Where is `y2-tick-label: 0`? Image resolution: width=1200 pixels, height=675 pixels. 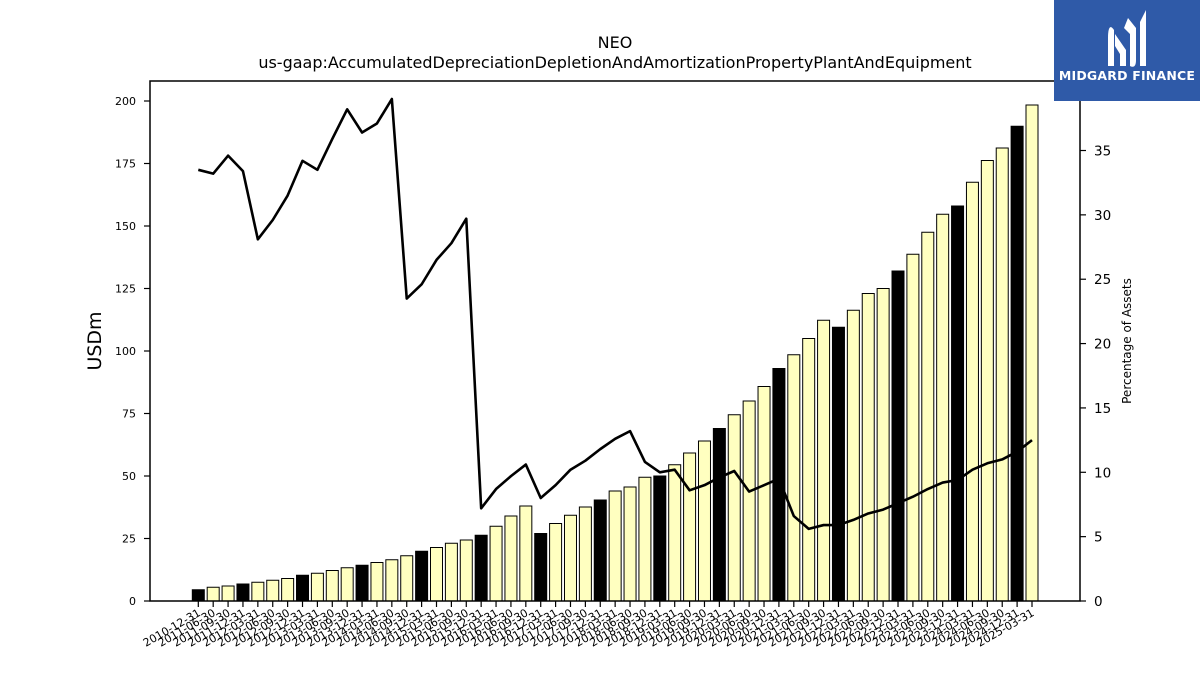
y2-tick-label: 0 is located at coordinates (1098, 602).